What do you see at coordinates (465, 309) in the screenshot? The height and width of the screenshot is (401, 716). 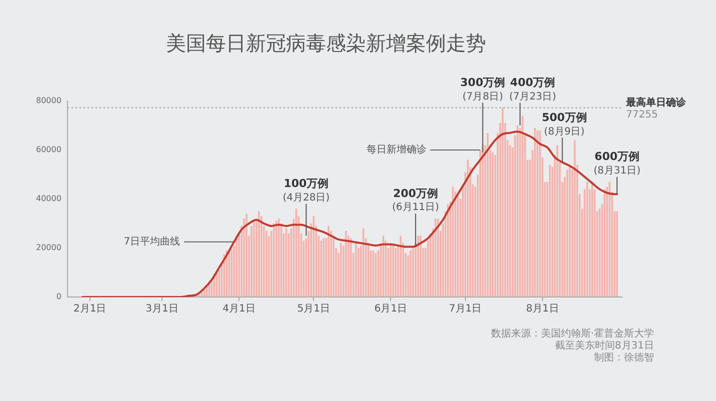 I see `x-tick-label: 7月1日` at bounding box center [465, 309].